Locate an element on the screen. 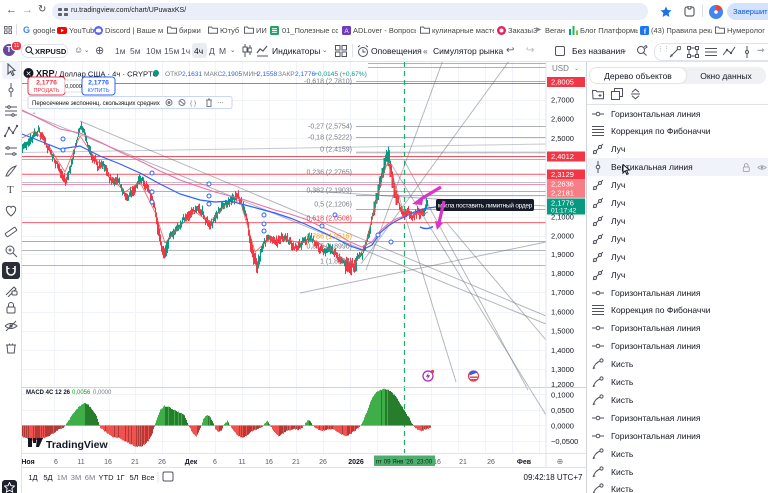 Image resolution: width=768 pixels, height=493 pixels. svg-text: TradingView is located at coordinates (77, 445).